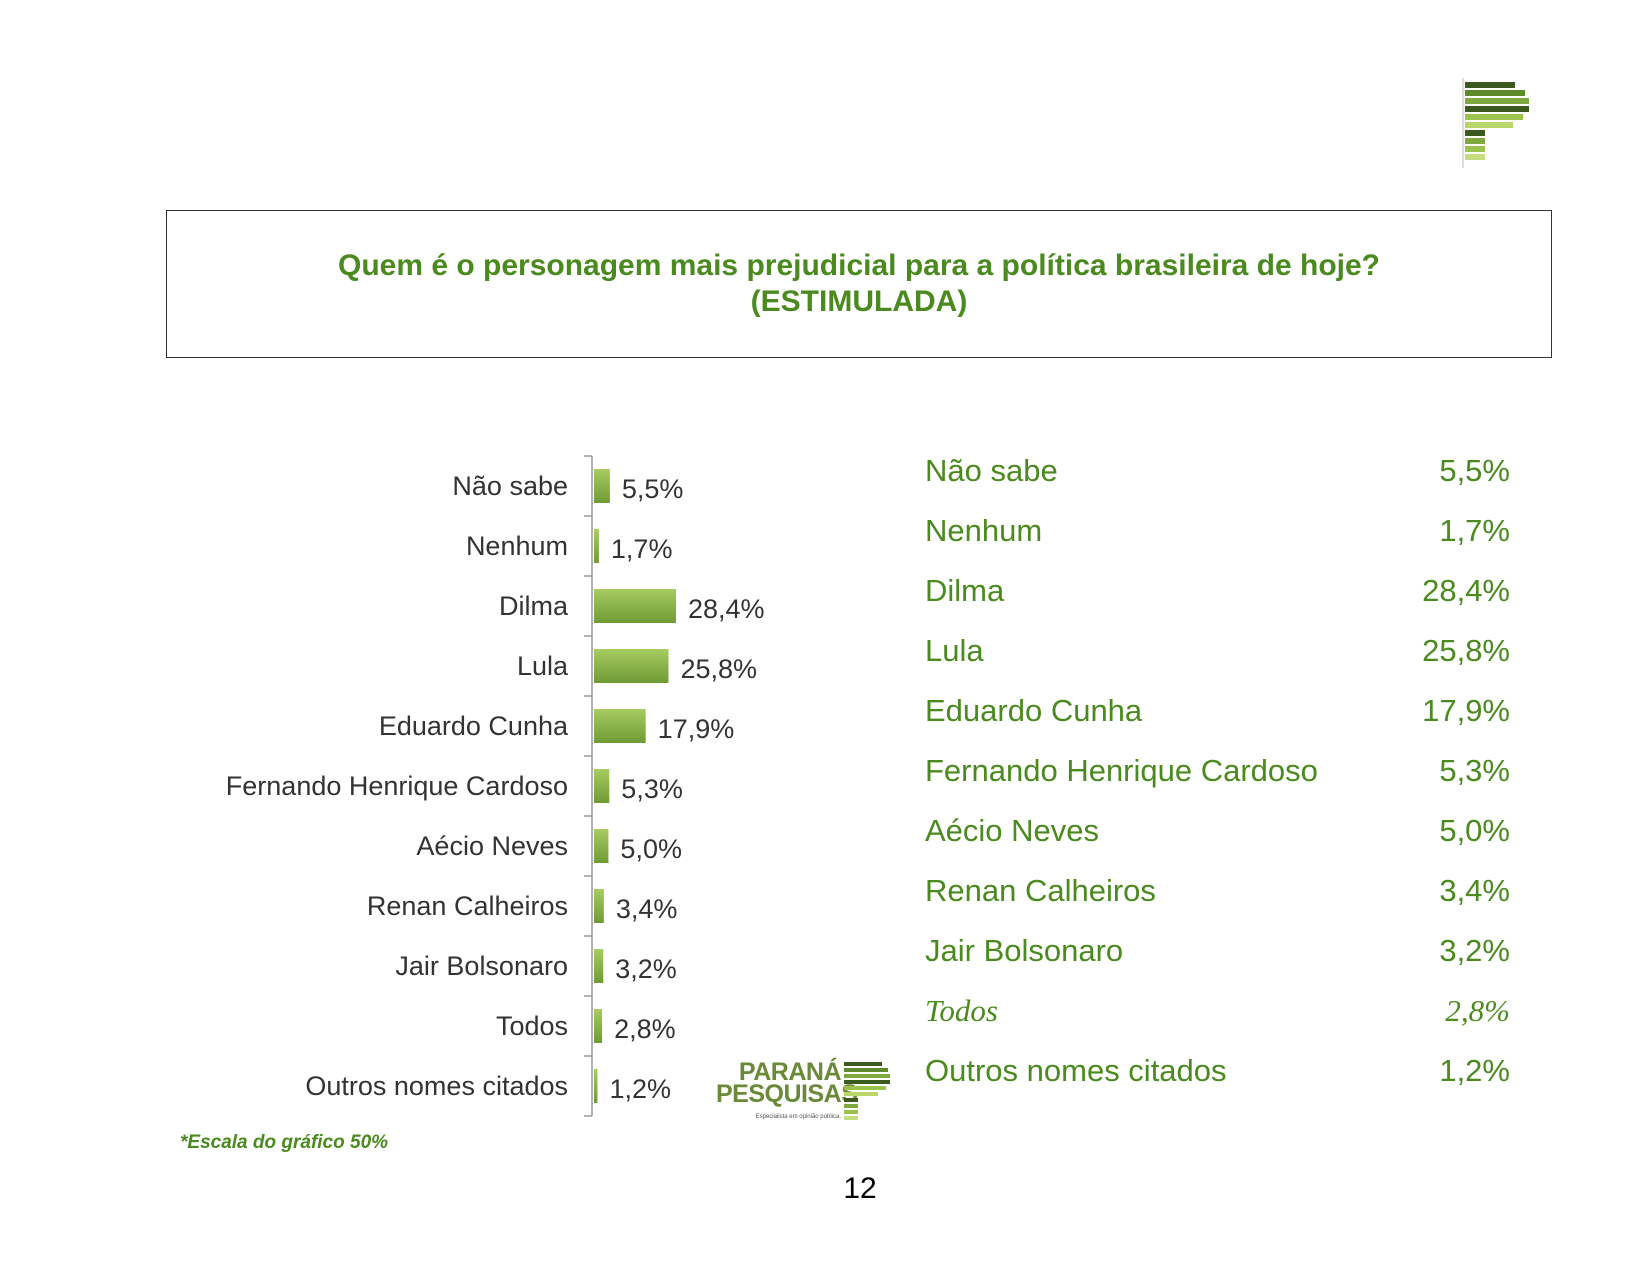  I want to click on chart-subtitle: (ESTIMULADA), so click(859, 301).